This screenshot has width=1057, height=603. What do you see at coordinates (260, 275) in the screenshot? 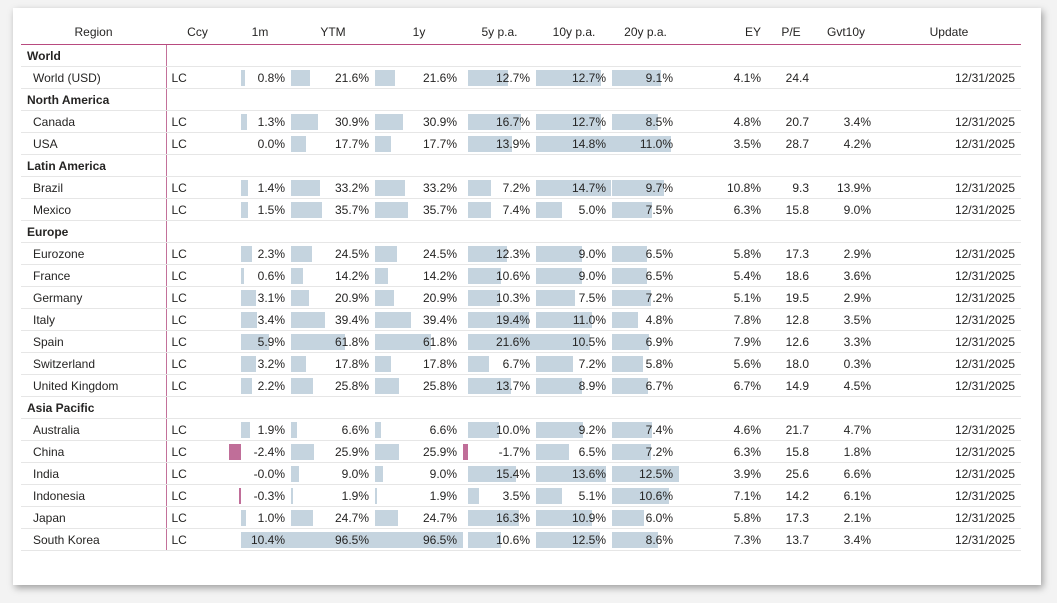
I see `cell-m1: 0.6%` at bounding box center [260, 275].